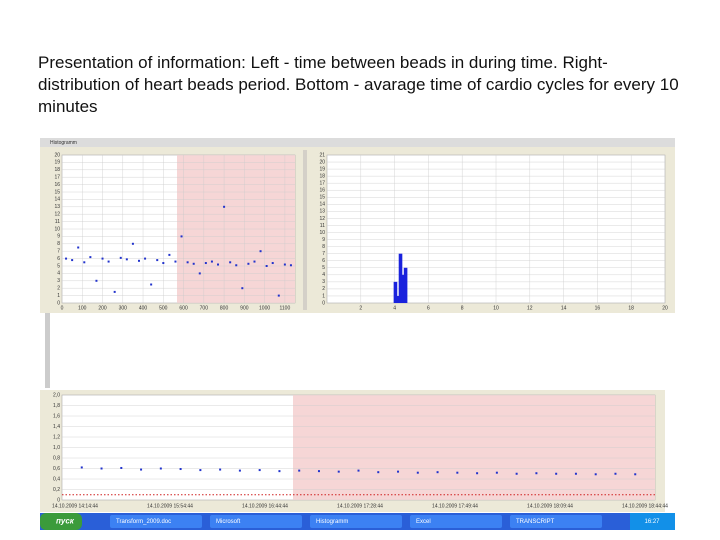 The width and height of the screenshot is (720, 540). I want to click on y-tick-label: 2,0, so click(56, 395).